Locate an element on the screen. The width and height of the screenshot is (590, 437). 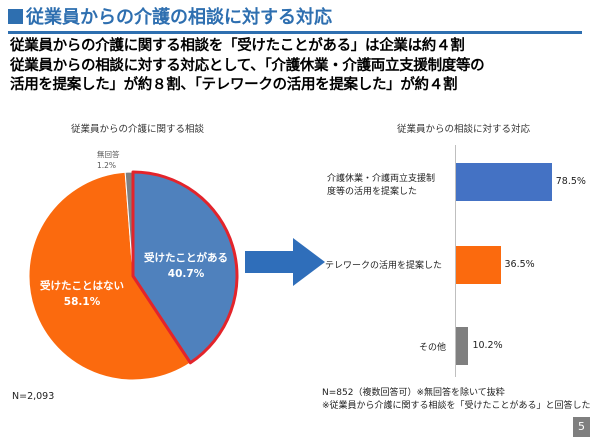
bar-chart-title: 従業員からの相談に対する対応 is located at coordinates (464, 129).